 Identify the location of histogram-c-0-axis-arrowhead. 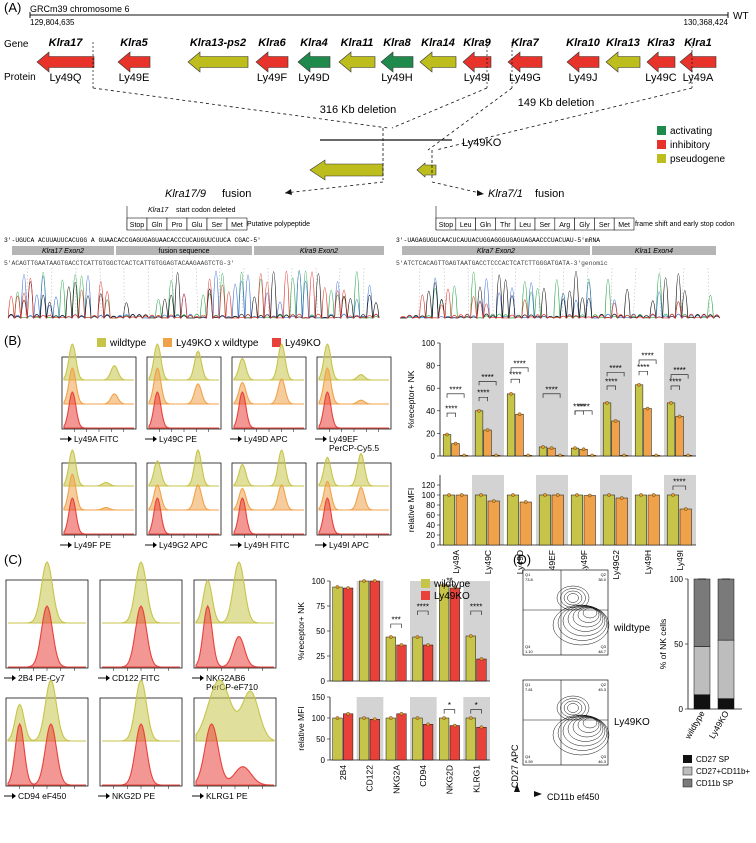
(14, 678).